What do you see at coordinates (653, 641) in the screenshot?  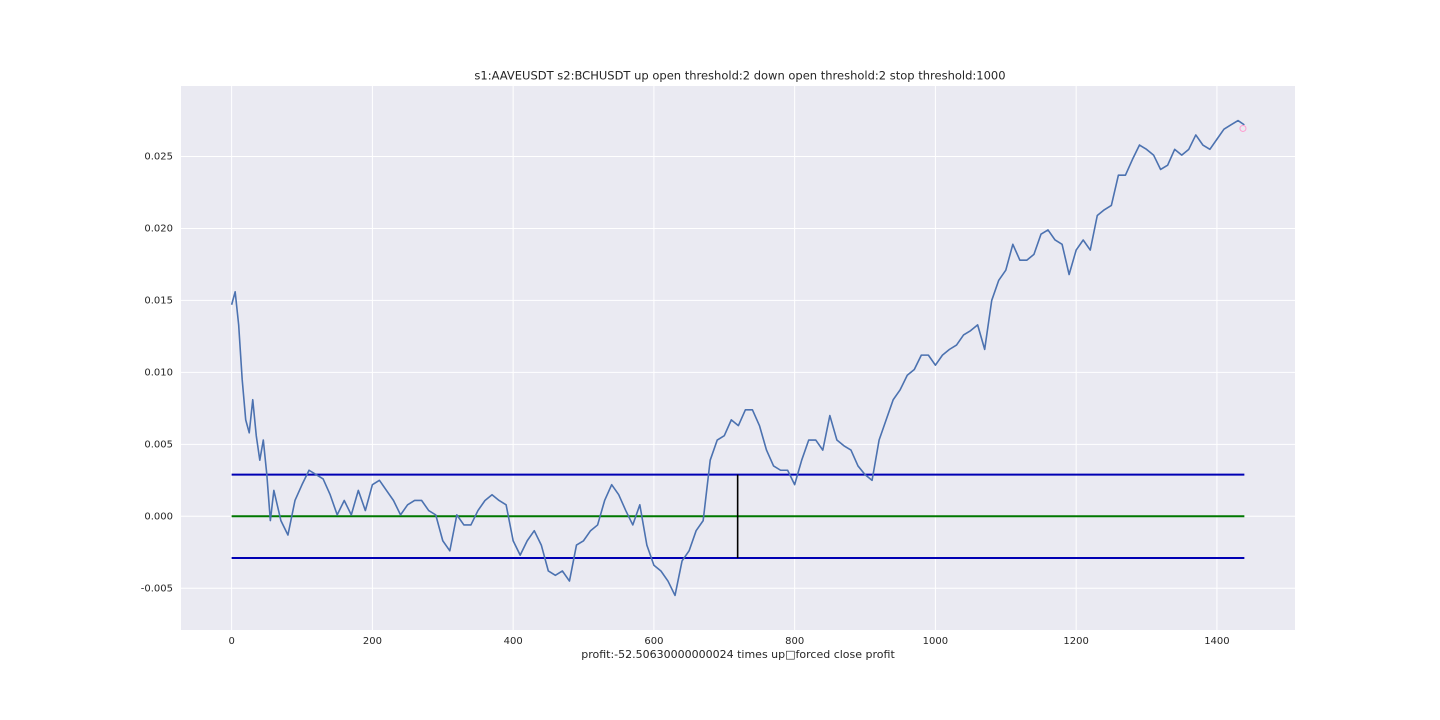 I see `x-tick-label: 600` at bounding box center [653, 641].